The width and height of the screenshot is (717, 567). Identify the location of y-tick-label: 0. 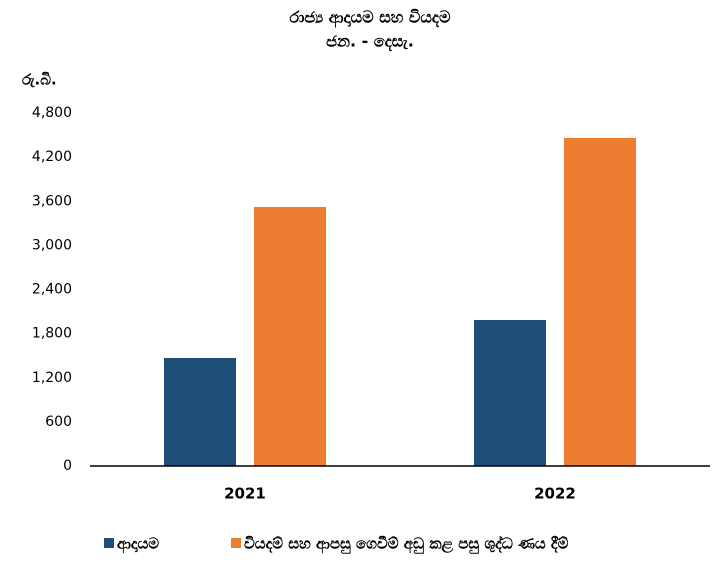
(67, 466).